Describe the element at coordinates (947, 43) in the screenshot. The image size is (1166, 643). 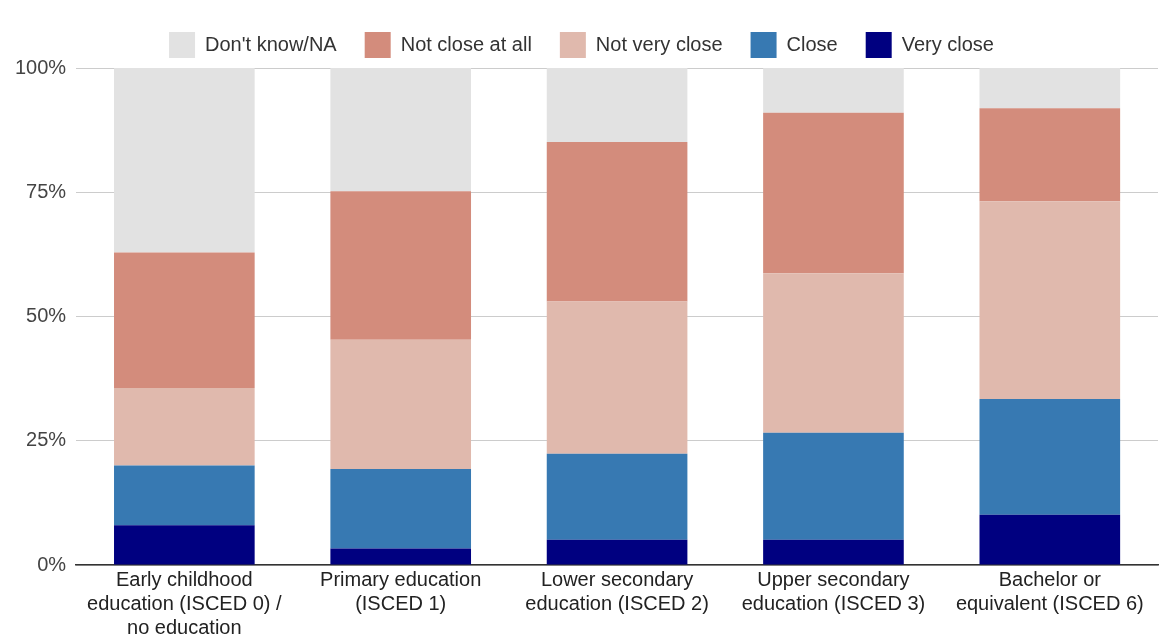
I see `legend-label: Very close` at that location.